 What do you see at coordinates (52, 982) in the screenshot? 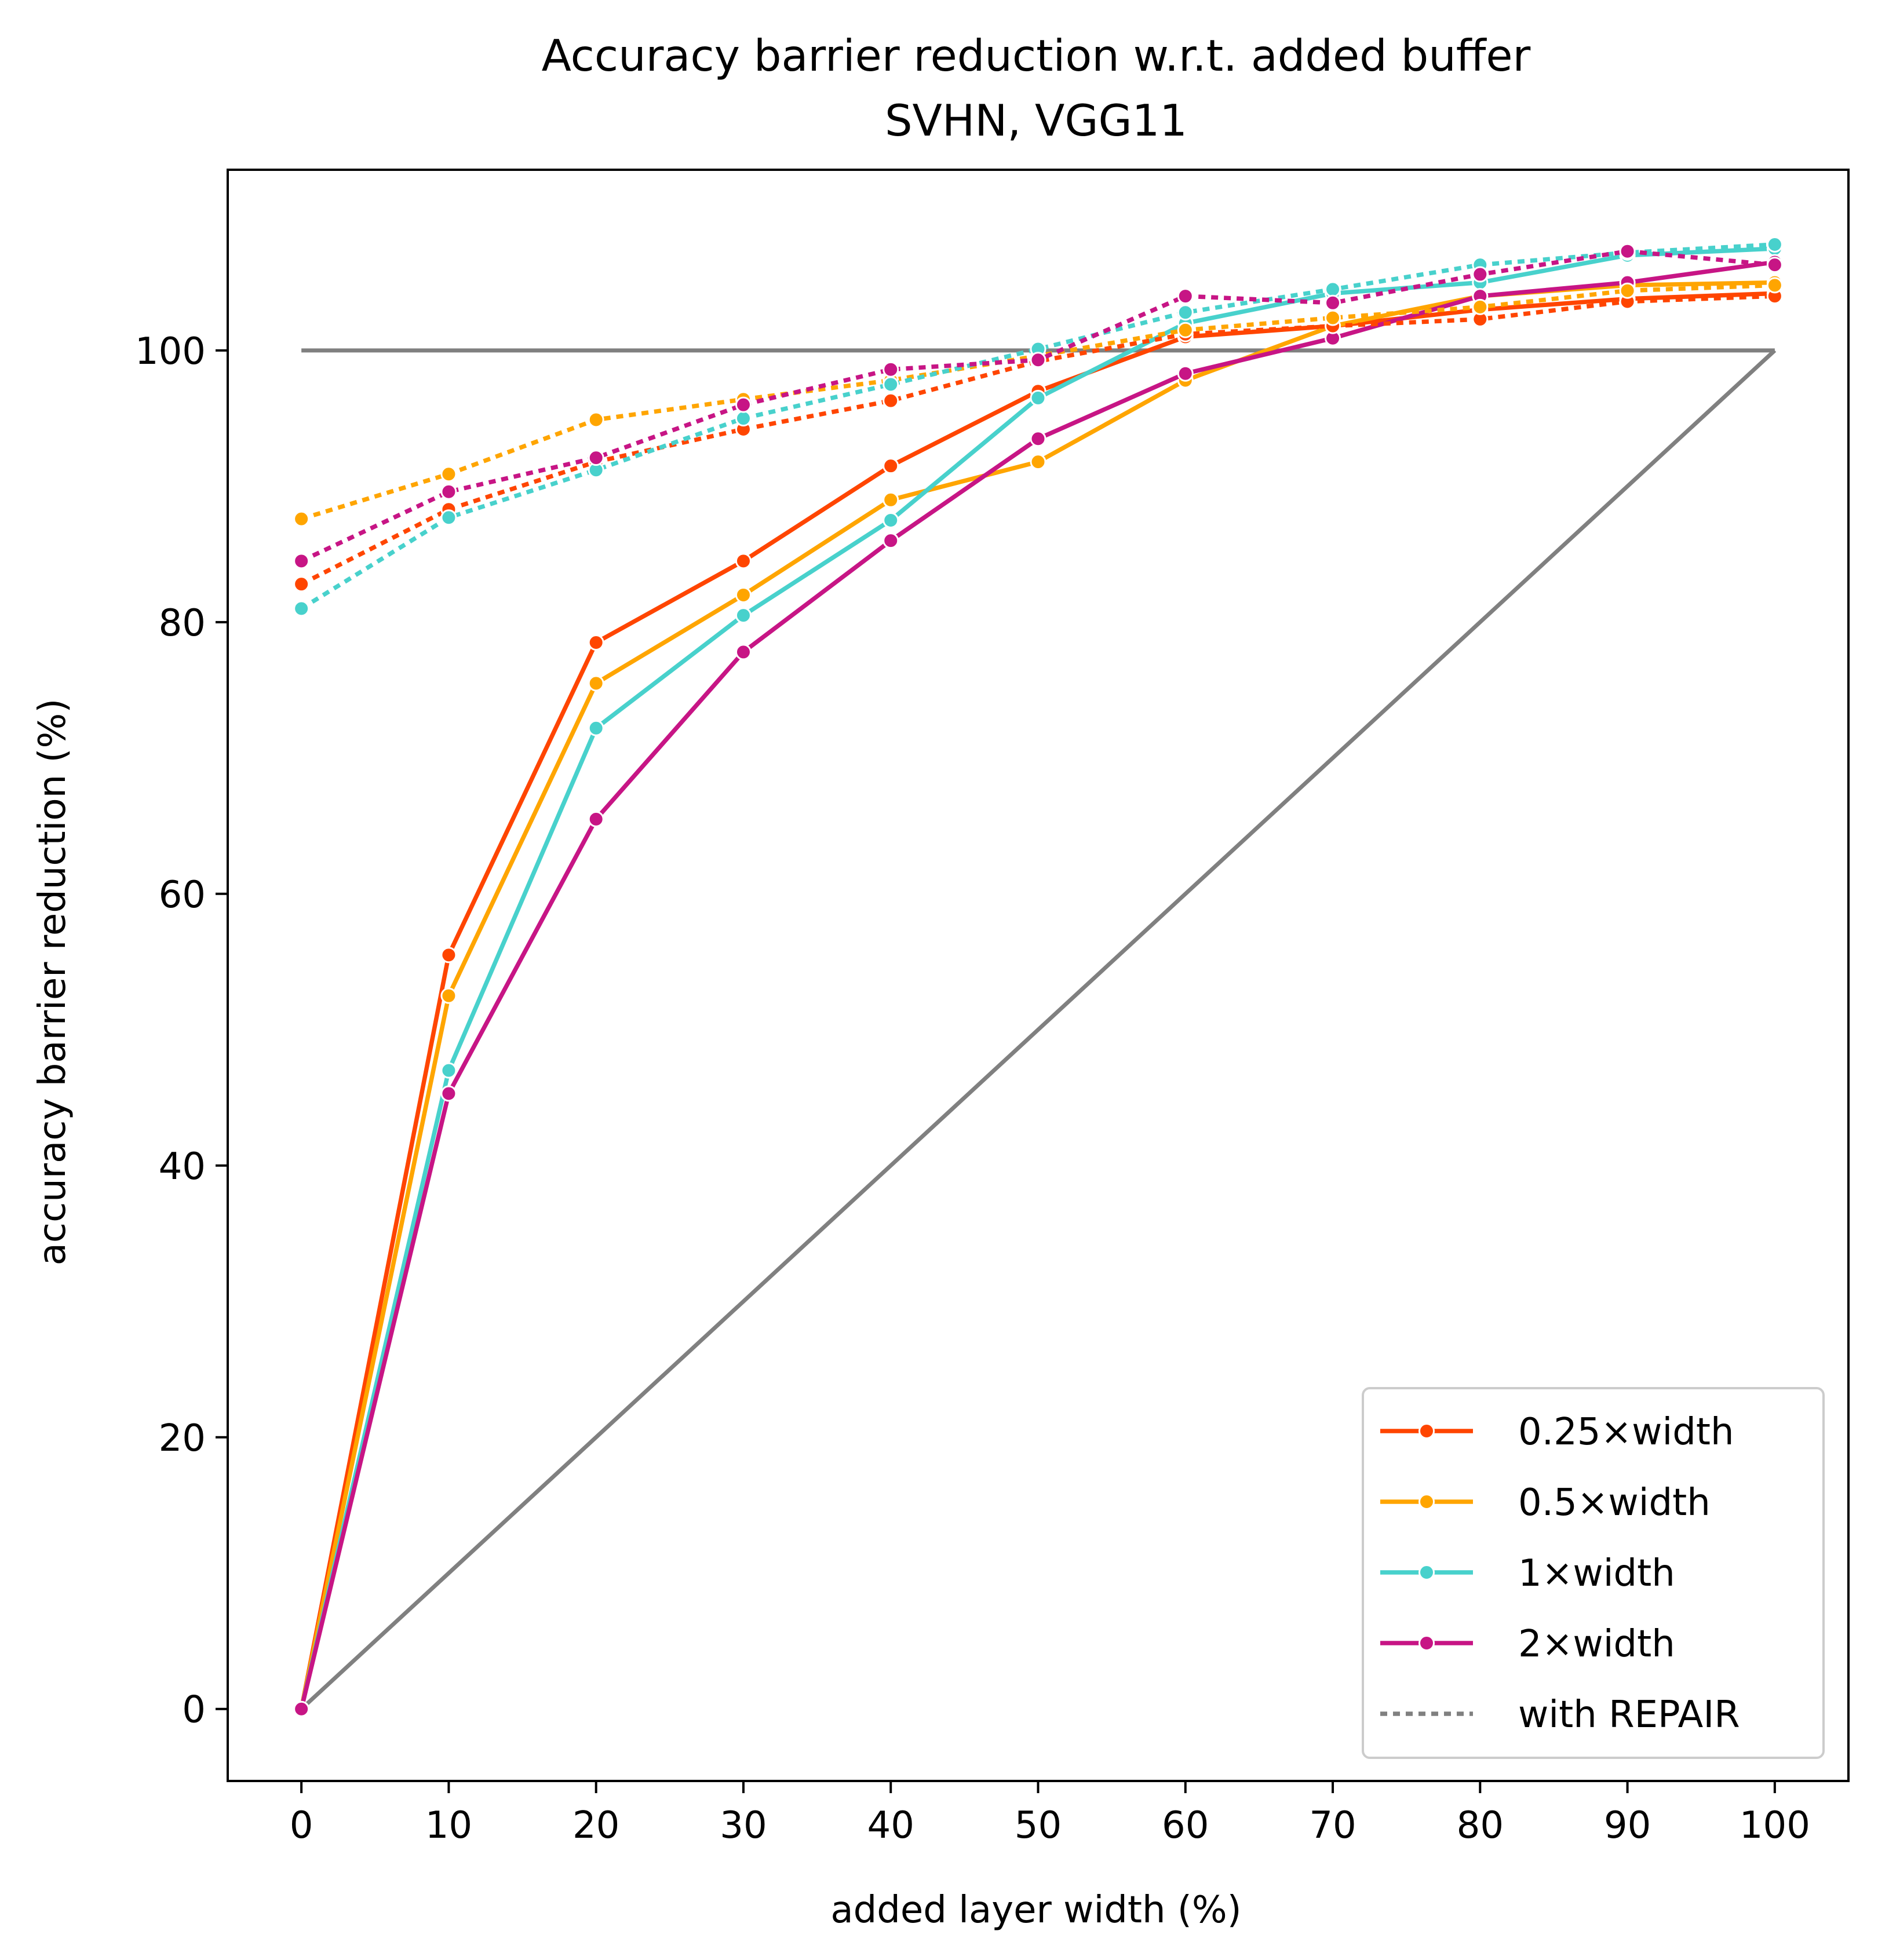
I see `y-axis-label: accuracy barrier reduction (%)` at bounding box center [52, 982].